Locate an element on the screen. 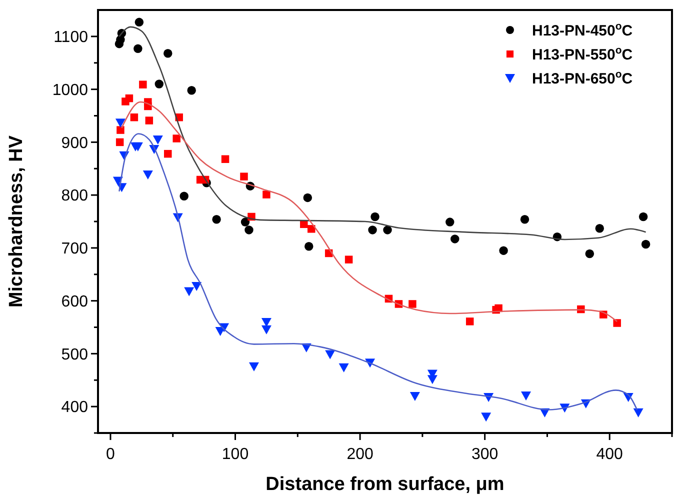 This screenshot has height=498, width=679. y-tick-label: 800 is located at coordinates (74, 196).